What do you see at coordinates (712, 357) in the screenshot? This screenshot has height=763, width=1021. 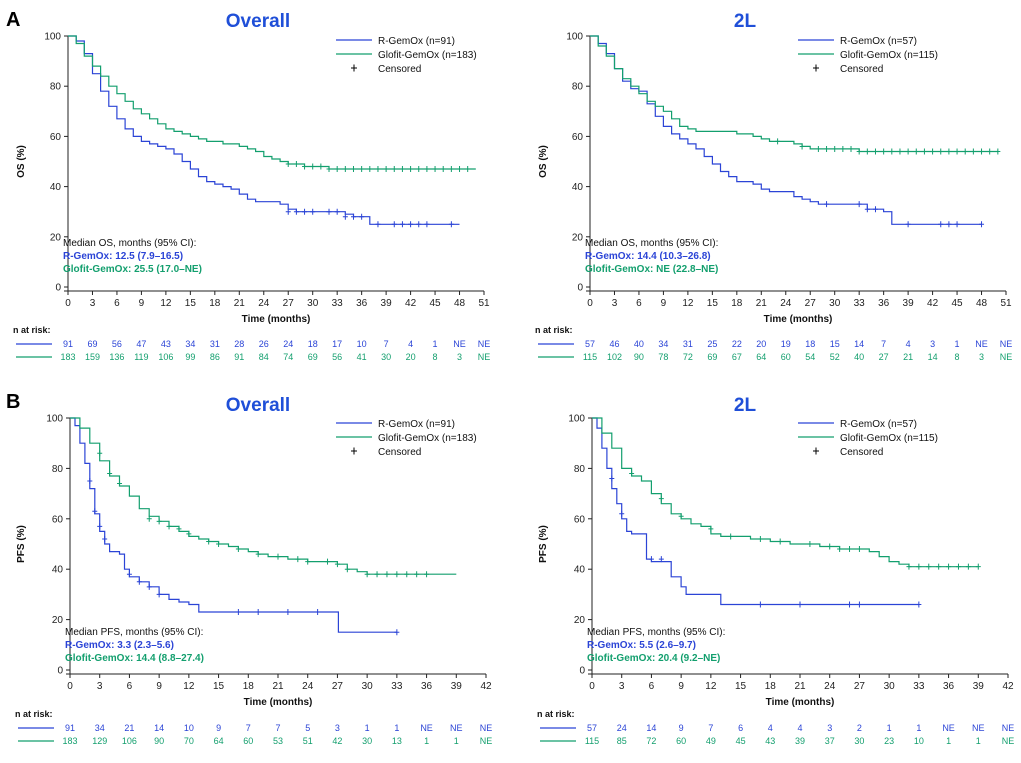 I see `risk-count: 69` at bounding box center [712, 357].